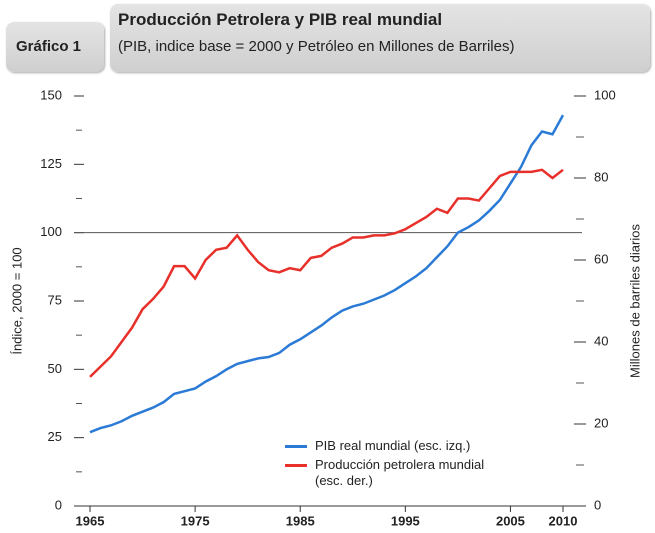 The height and width of the screenshot is (533, 655). I want to click on y-axis-label: Índice, 2000 = 100, so click(16, 300).